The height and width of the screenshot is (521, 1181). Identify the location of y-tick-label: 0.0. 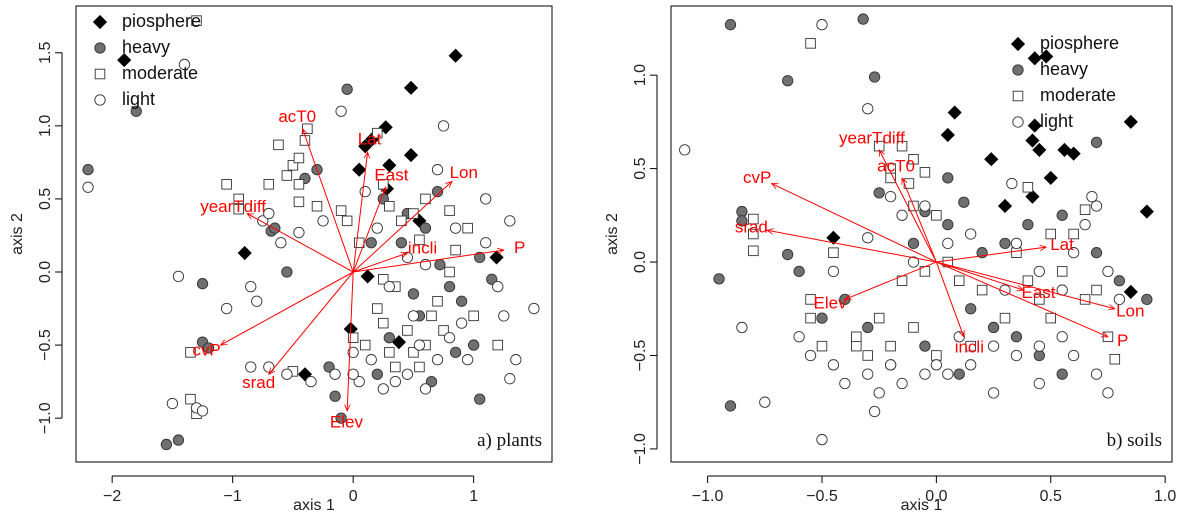
(640, 262).